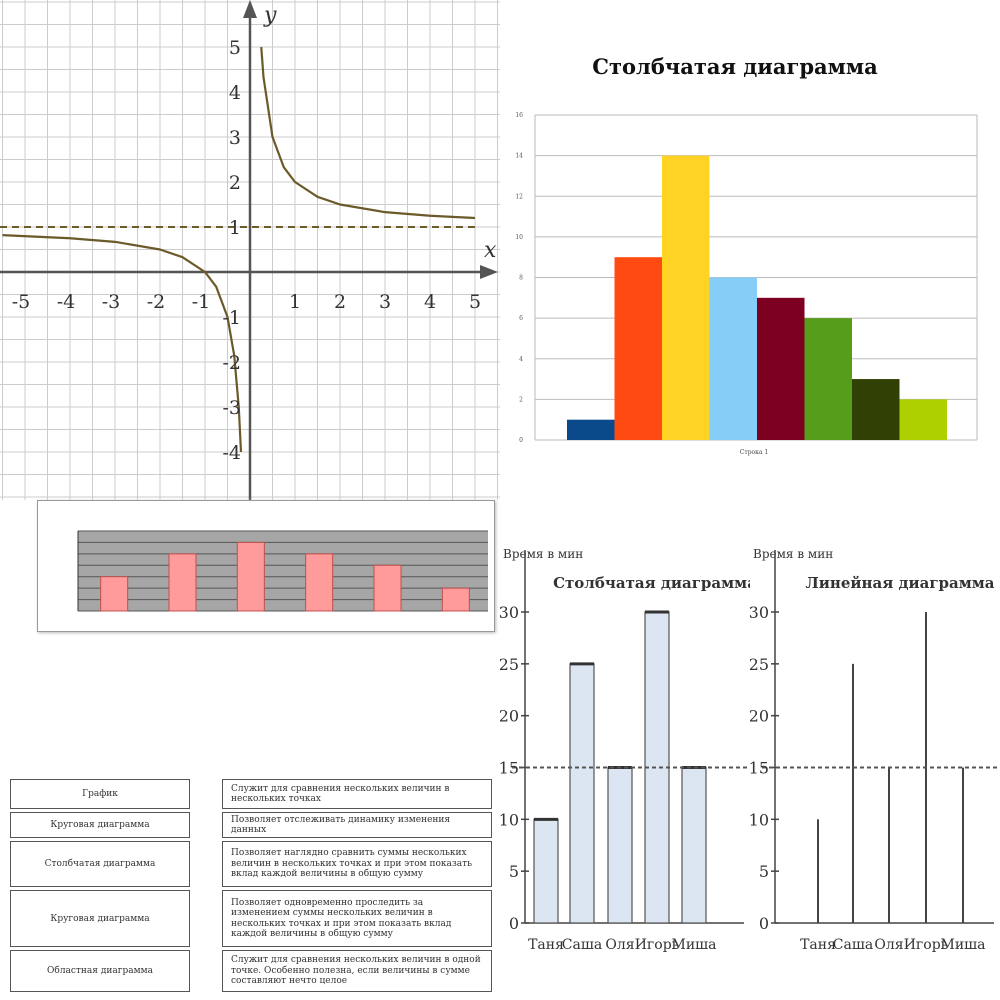 The image size is (1000, 1000). What do you see at coordinates (430, 302) in the screenshot?
I see `x-tick-label: 4` at bounding box center [430, 302].